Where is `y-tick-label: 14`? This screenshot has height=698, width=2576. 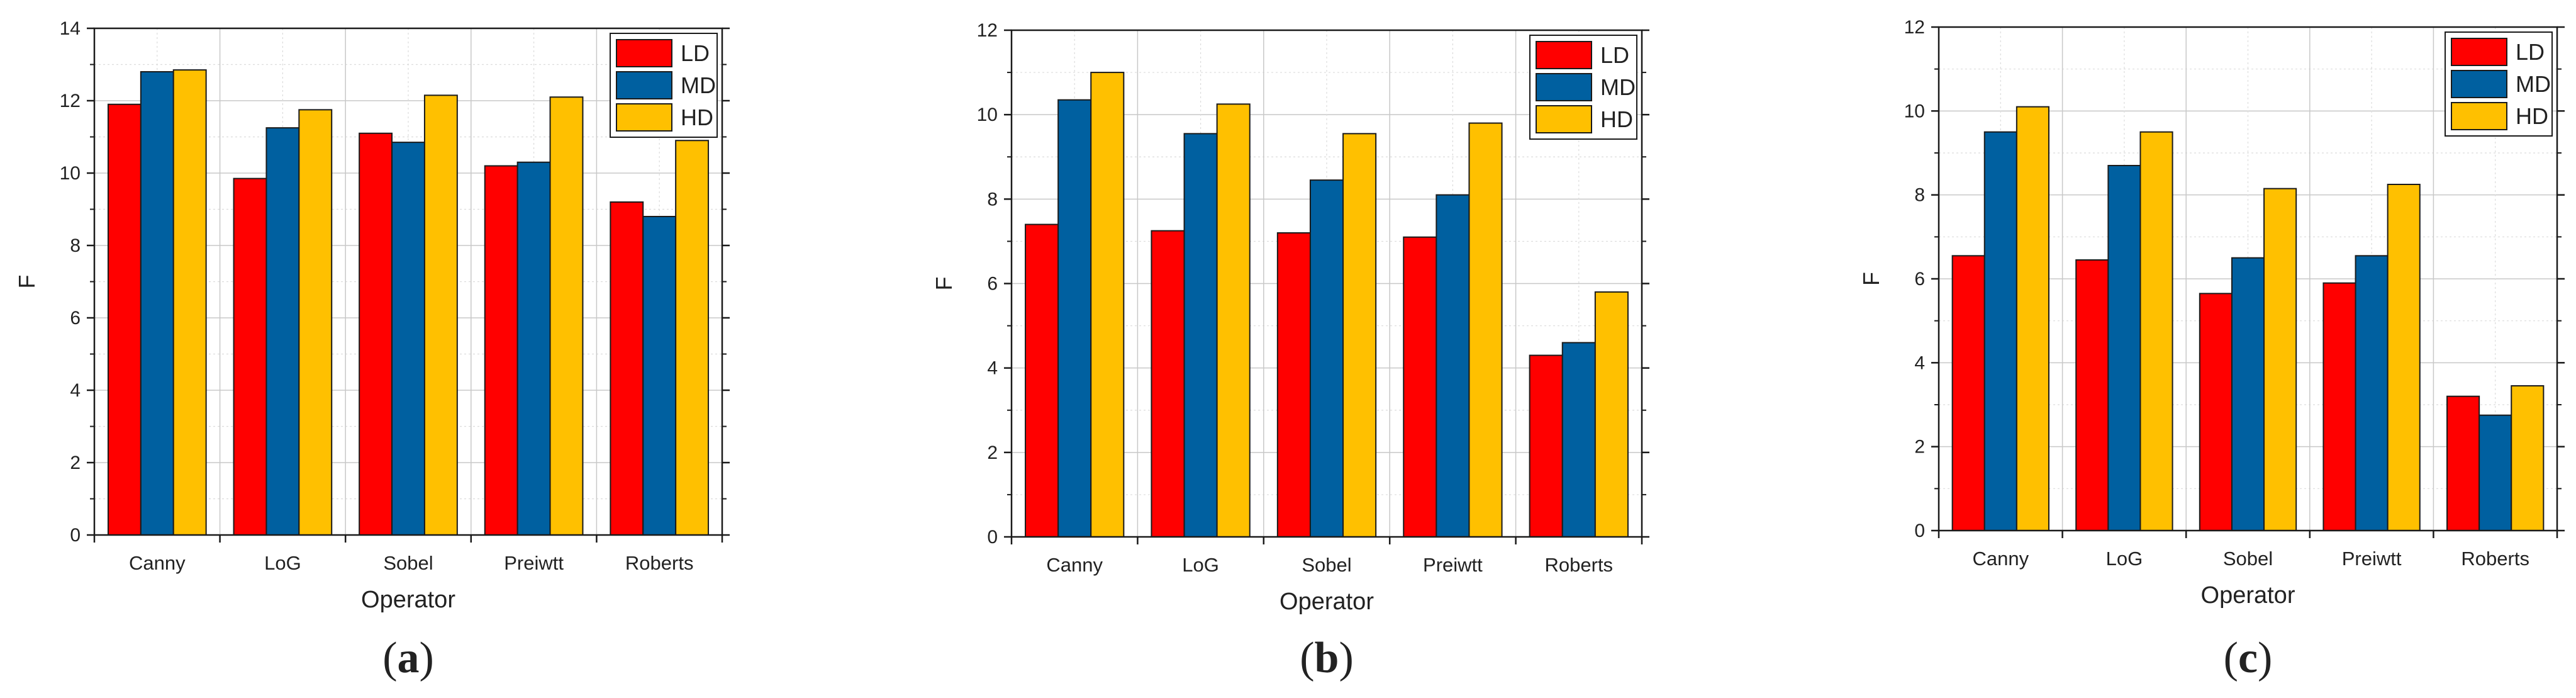
y-tick-label: 14 is located at coordinates (70, 28).